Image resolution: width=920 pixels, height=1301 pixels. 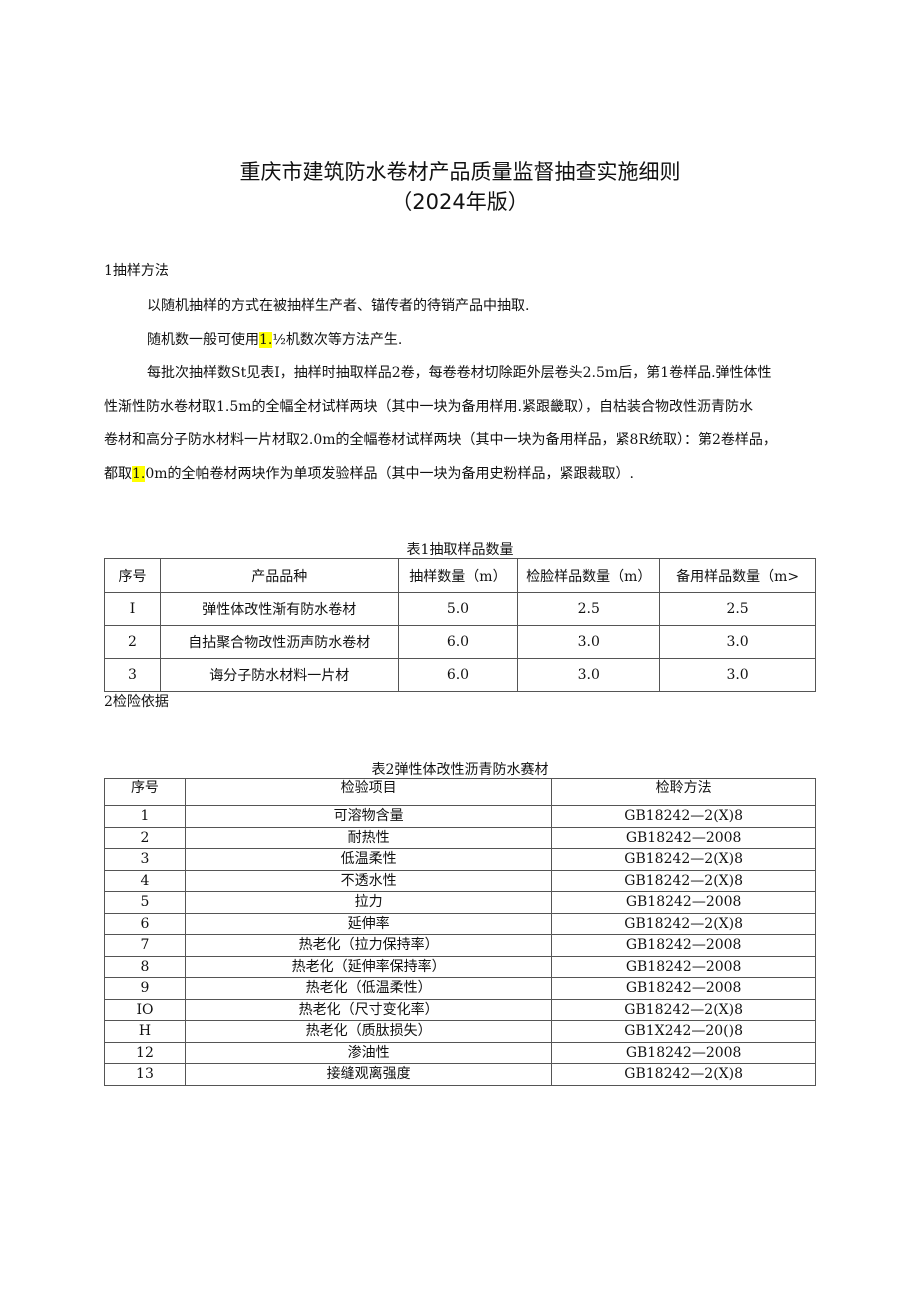 What do you see at coordinates (279, 642) in the screenshot?
I see `table-cell: 自拈聚合物改性沥声防水卷材` at bounding box center [279, 642].